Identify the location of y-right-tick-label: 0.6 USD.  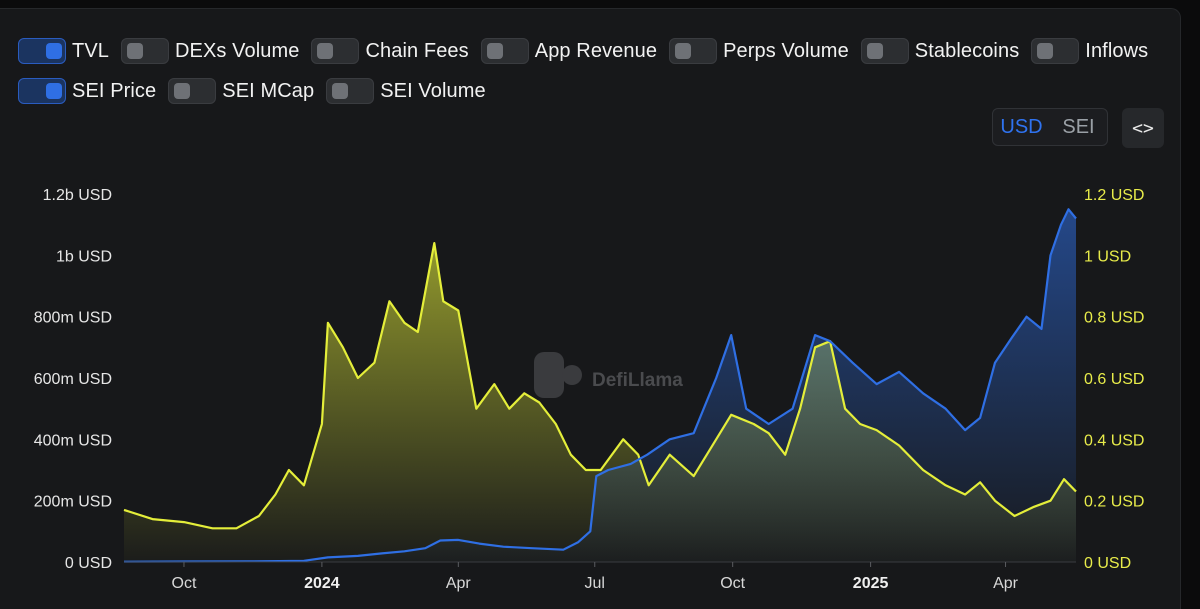
(1114, 379).